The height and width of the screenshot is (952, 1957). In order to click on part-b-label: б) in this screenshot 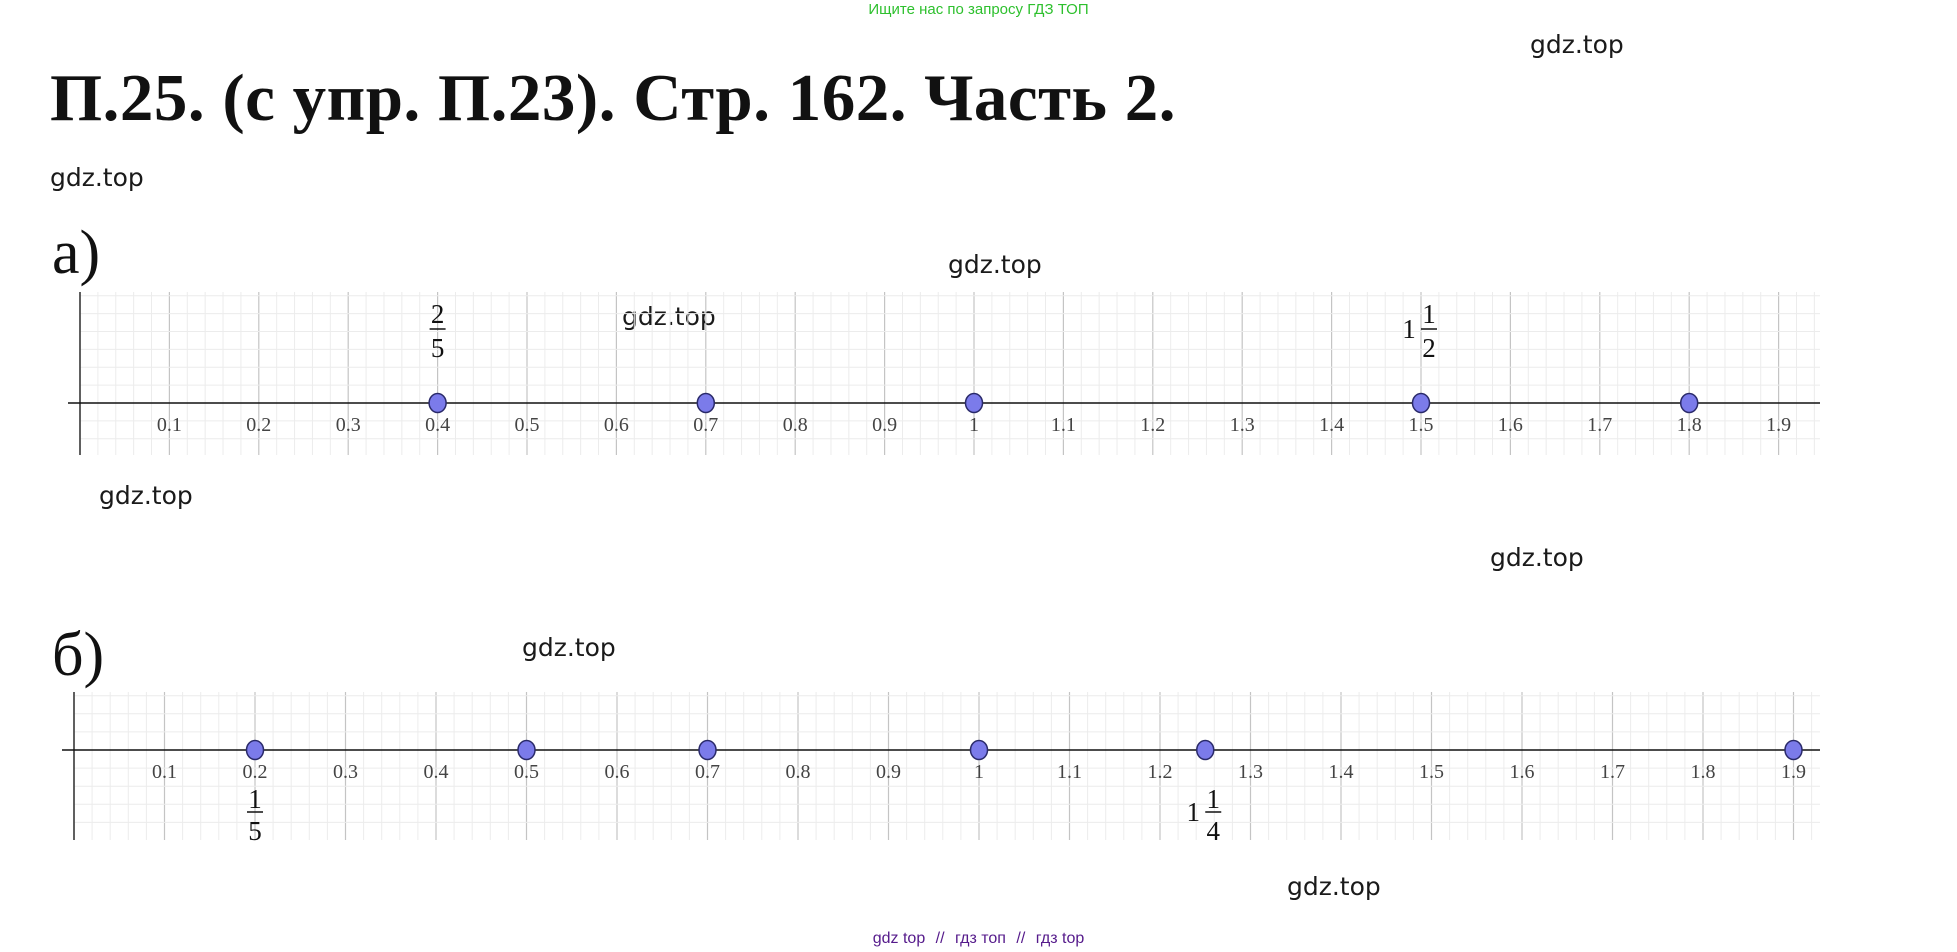, I will do `click(78, 655)`.